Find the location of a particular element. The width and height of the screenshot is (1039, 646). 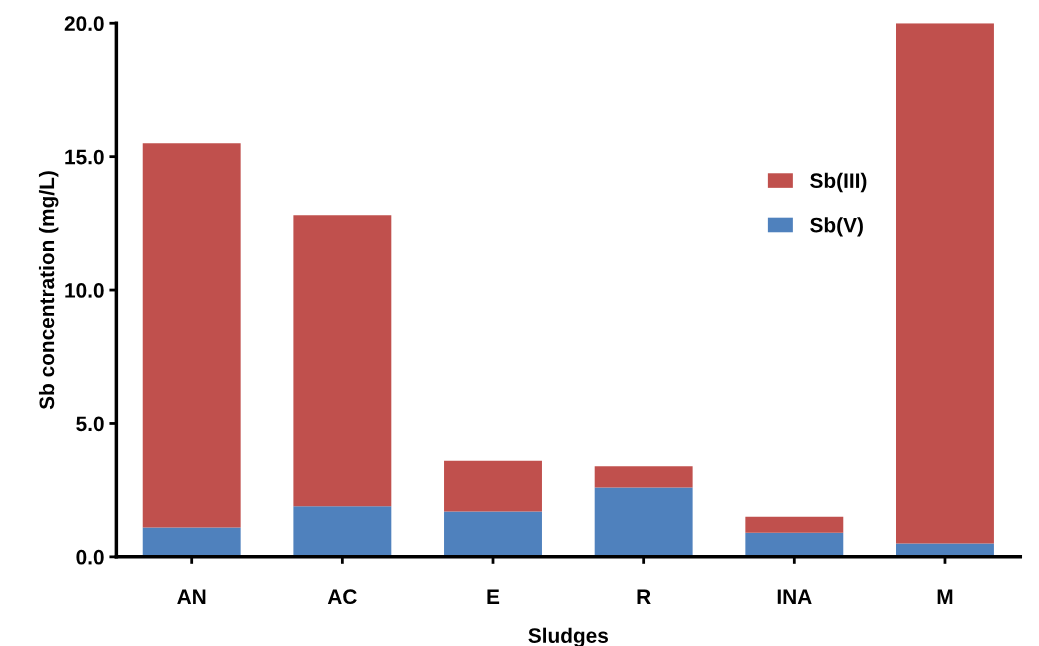

x-tick-label: M is located at coordinates (945, 596).